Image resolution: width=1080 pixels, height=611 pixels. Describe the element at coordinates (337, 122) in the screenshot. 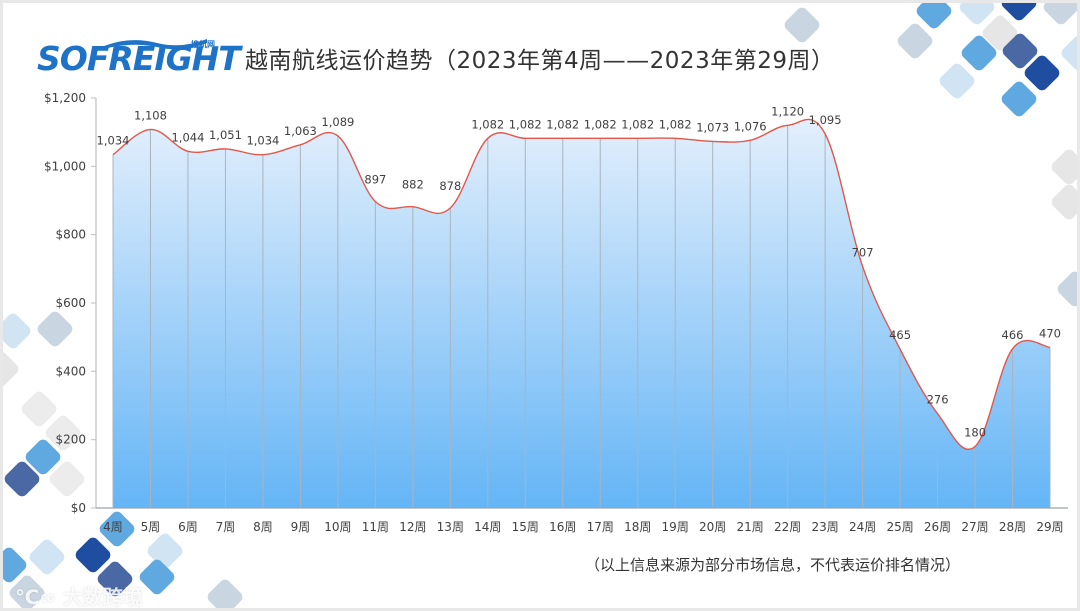

I see `data-label: 1,089` at that location.